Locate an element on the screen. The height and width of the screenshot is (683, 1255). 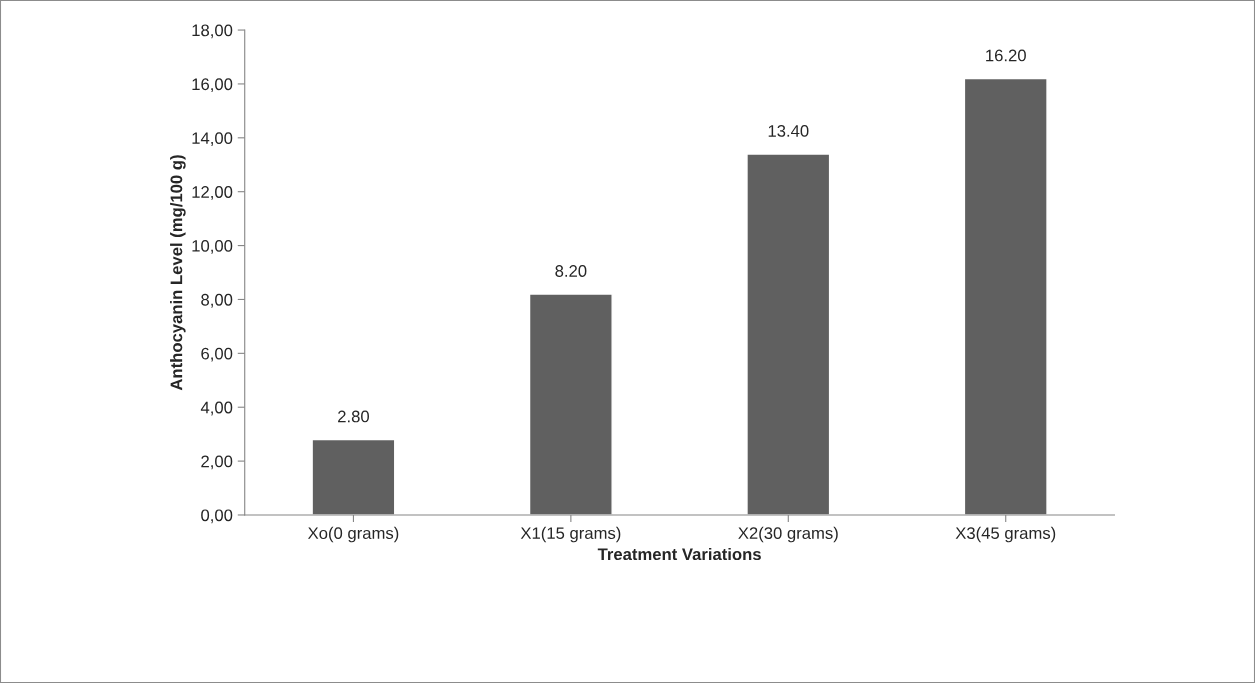
y-tick-label: 16,00 is located at coordinates (212, 85).